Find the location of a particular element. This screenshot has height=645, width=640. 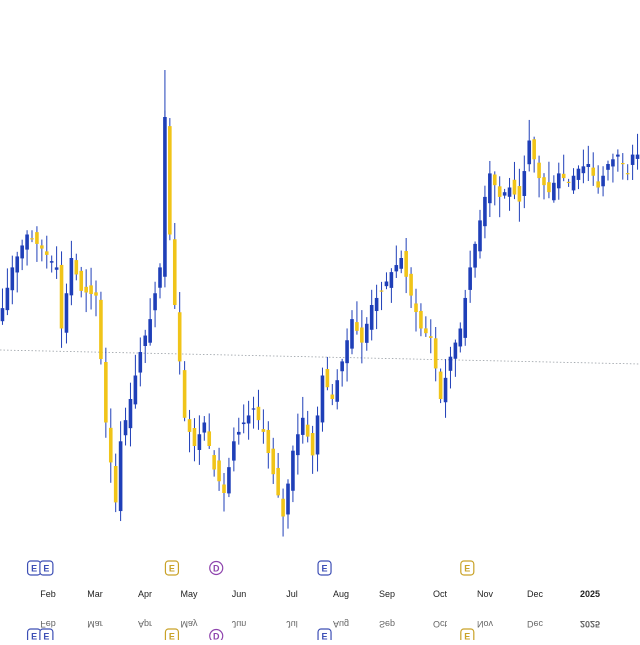

event-e-icon is located at coordinates (467, 568).